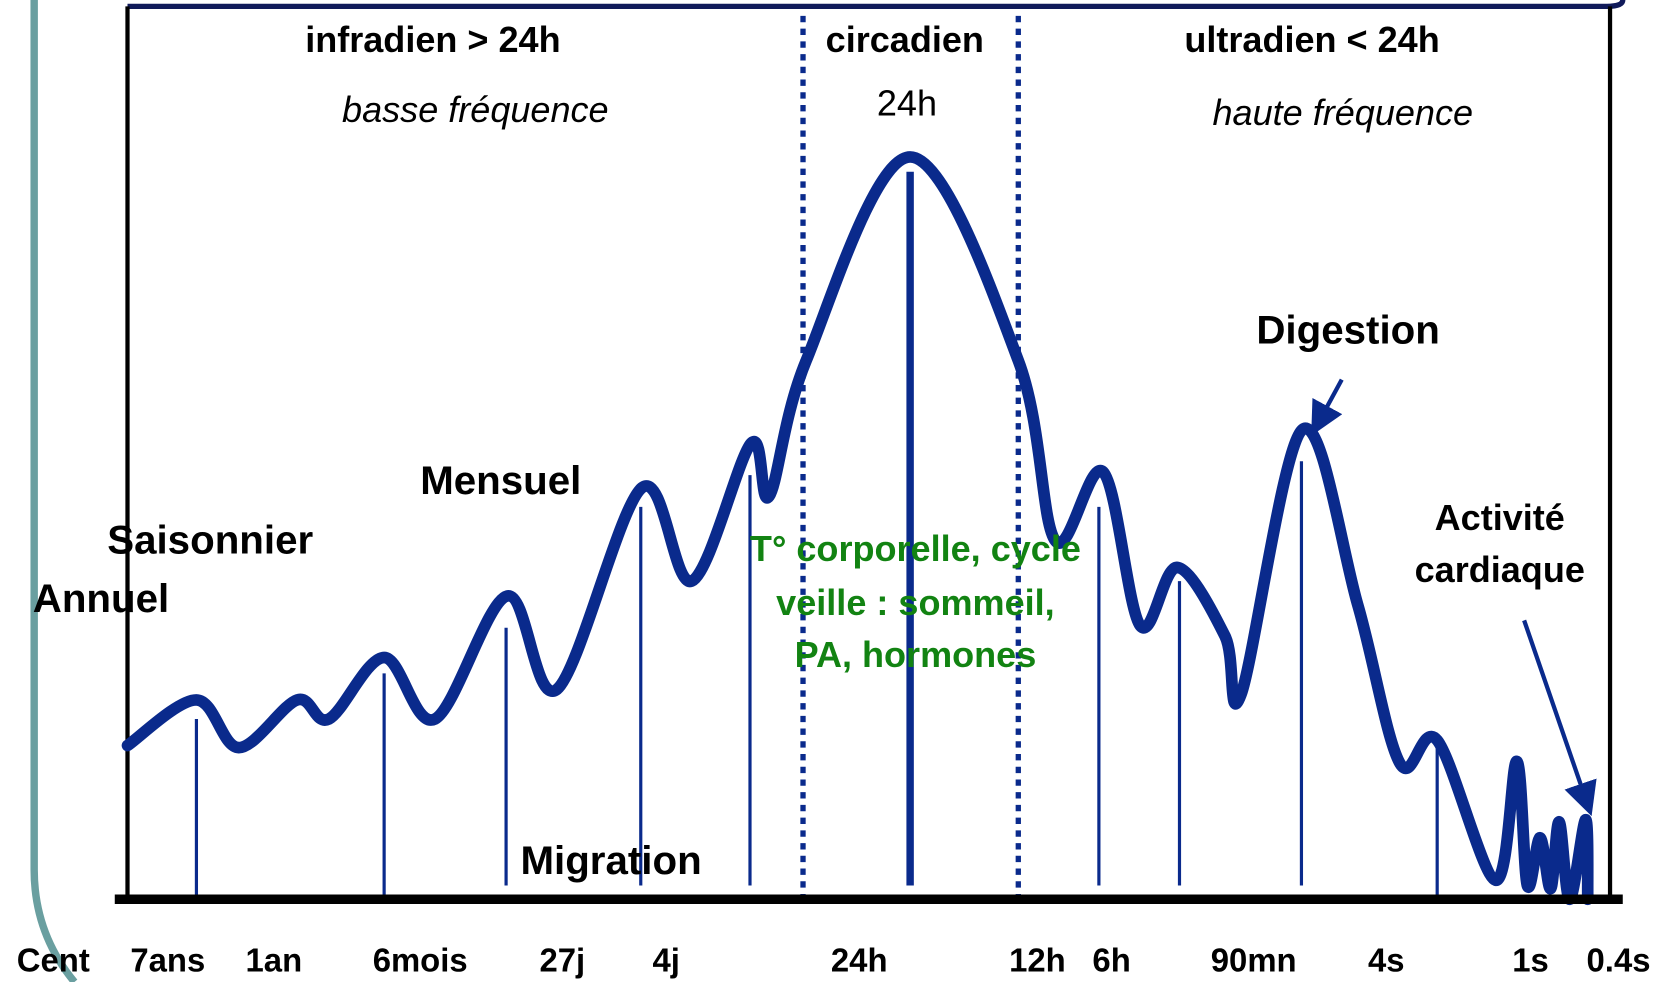 This screenshot has height=982, width=1658. I want to click on label: Digestion, so click(1348, 330).